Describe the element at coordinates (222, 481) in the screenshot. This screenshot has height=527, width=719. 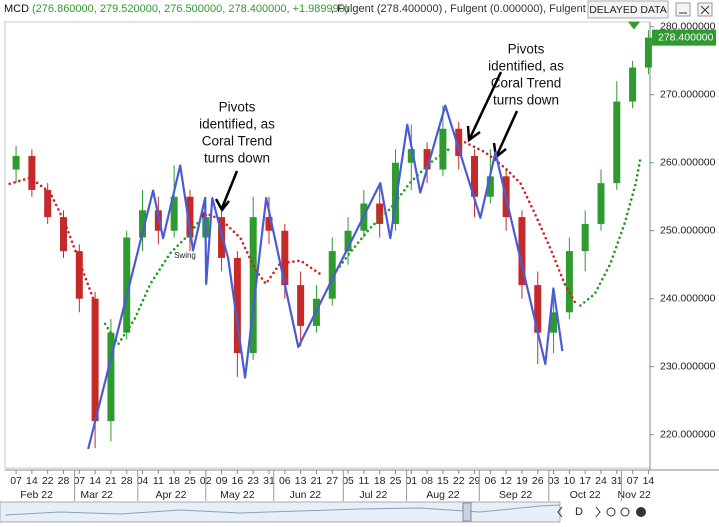
I see `x-tick-label: 09` at that location.